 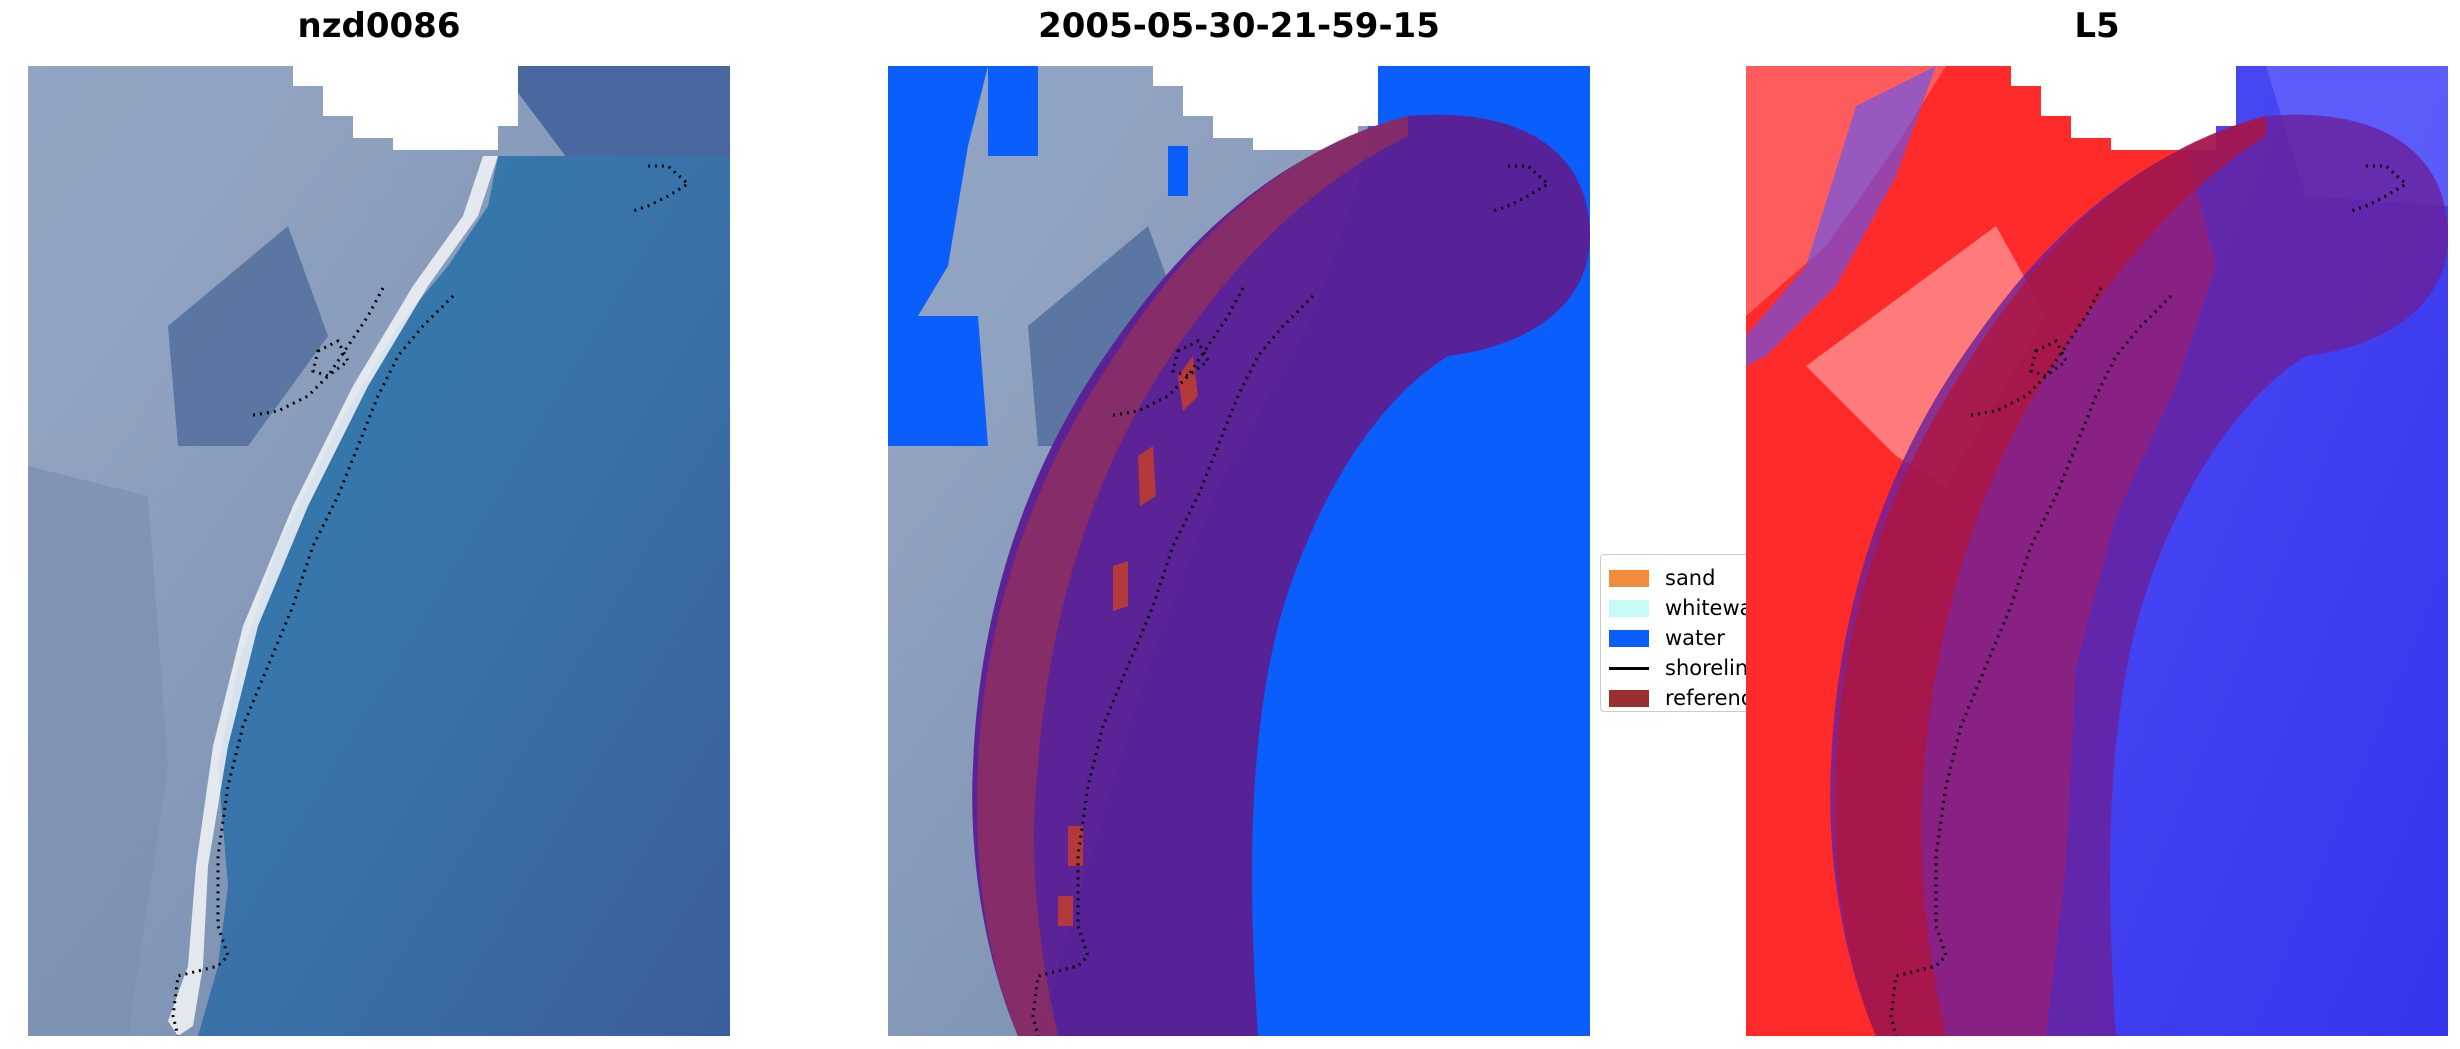 I want to click on sand-swatch, so click(x=1629, y=578).